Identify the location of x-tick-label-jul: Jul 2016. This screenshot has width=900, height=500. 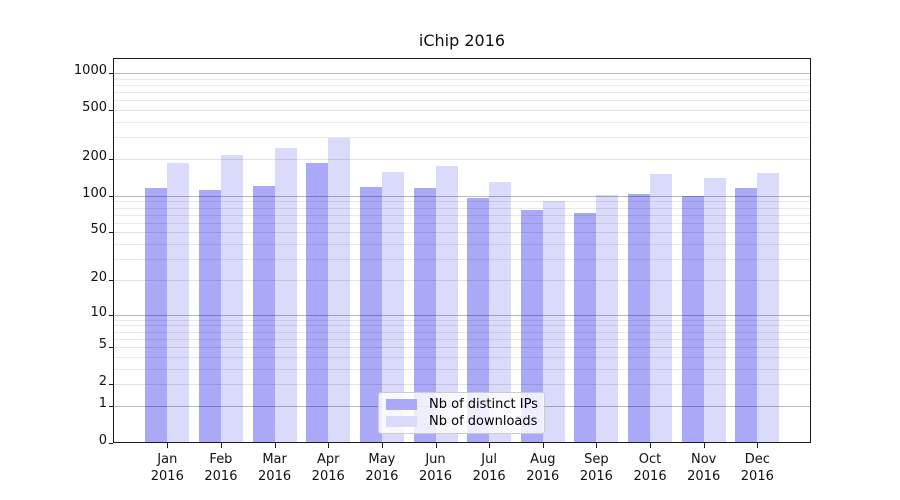
(489, 468).